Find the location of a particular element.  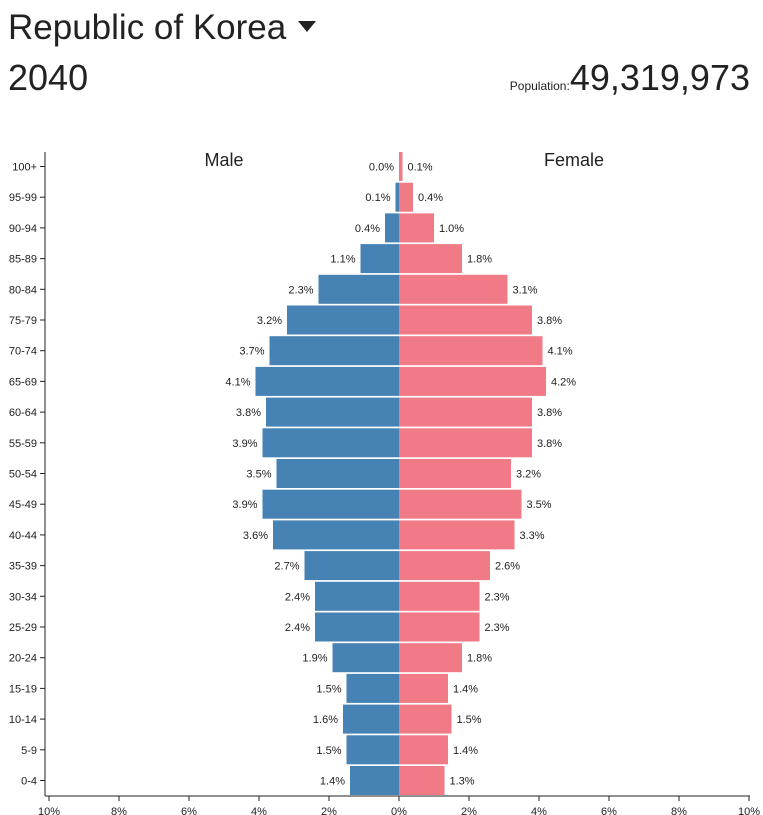

female-value-label: 3.1% is located at coordinates (525, 290).